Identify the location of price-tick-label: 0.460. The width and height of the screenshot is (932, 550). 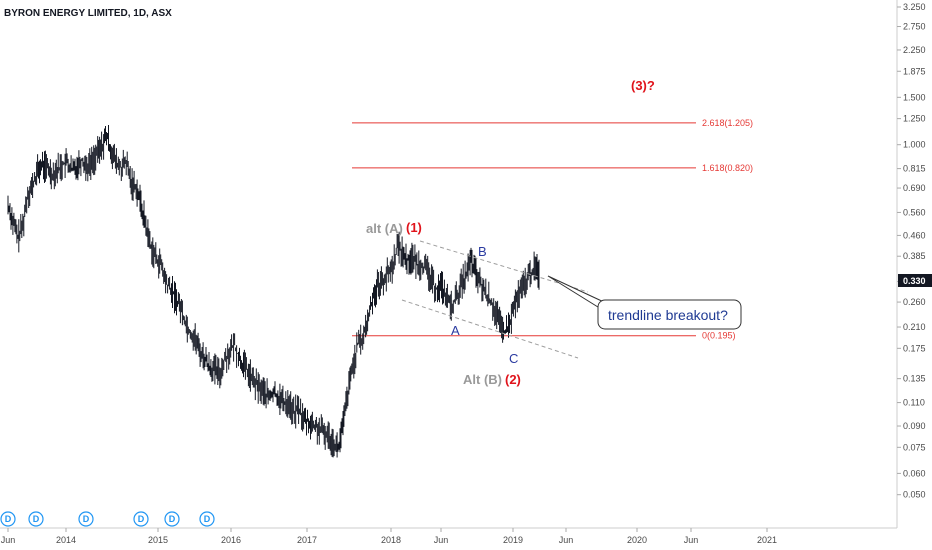
(914, 235).